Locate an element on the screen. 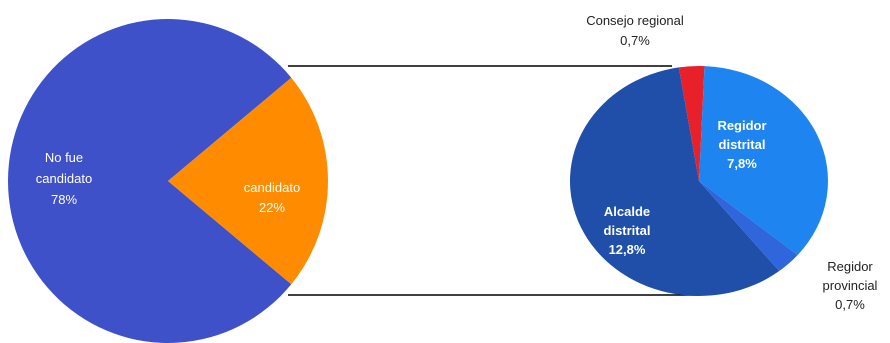 This screenshot has height=343, width=890. pie-slice-consejo-regional is located at coordinates (691, 123).